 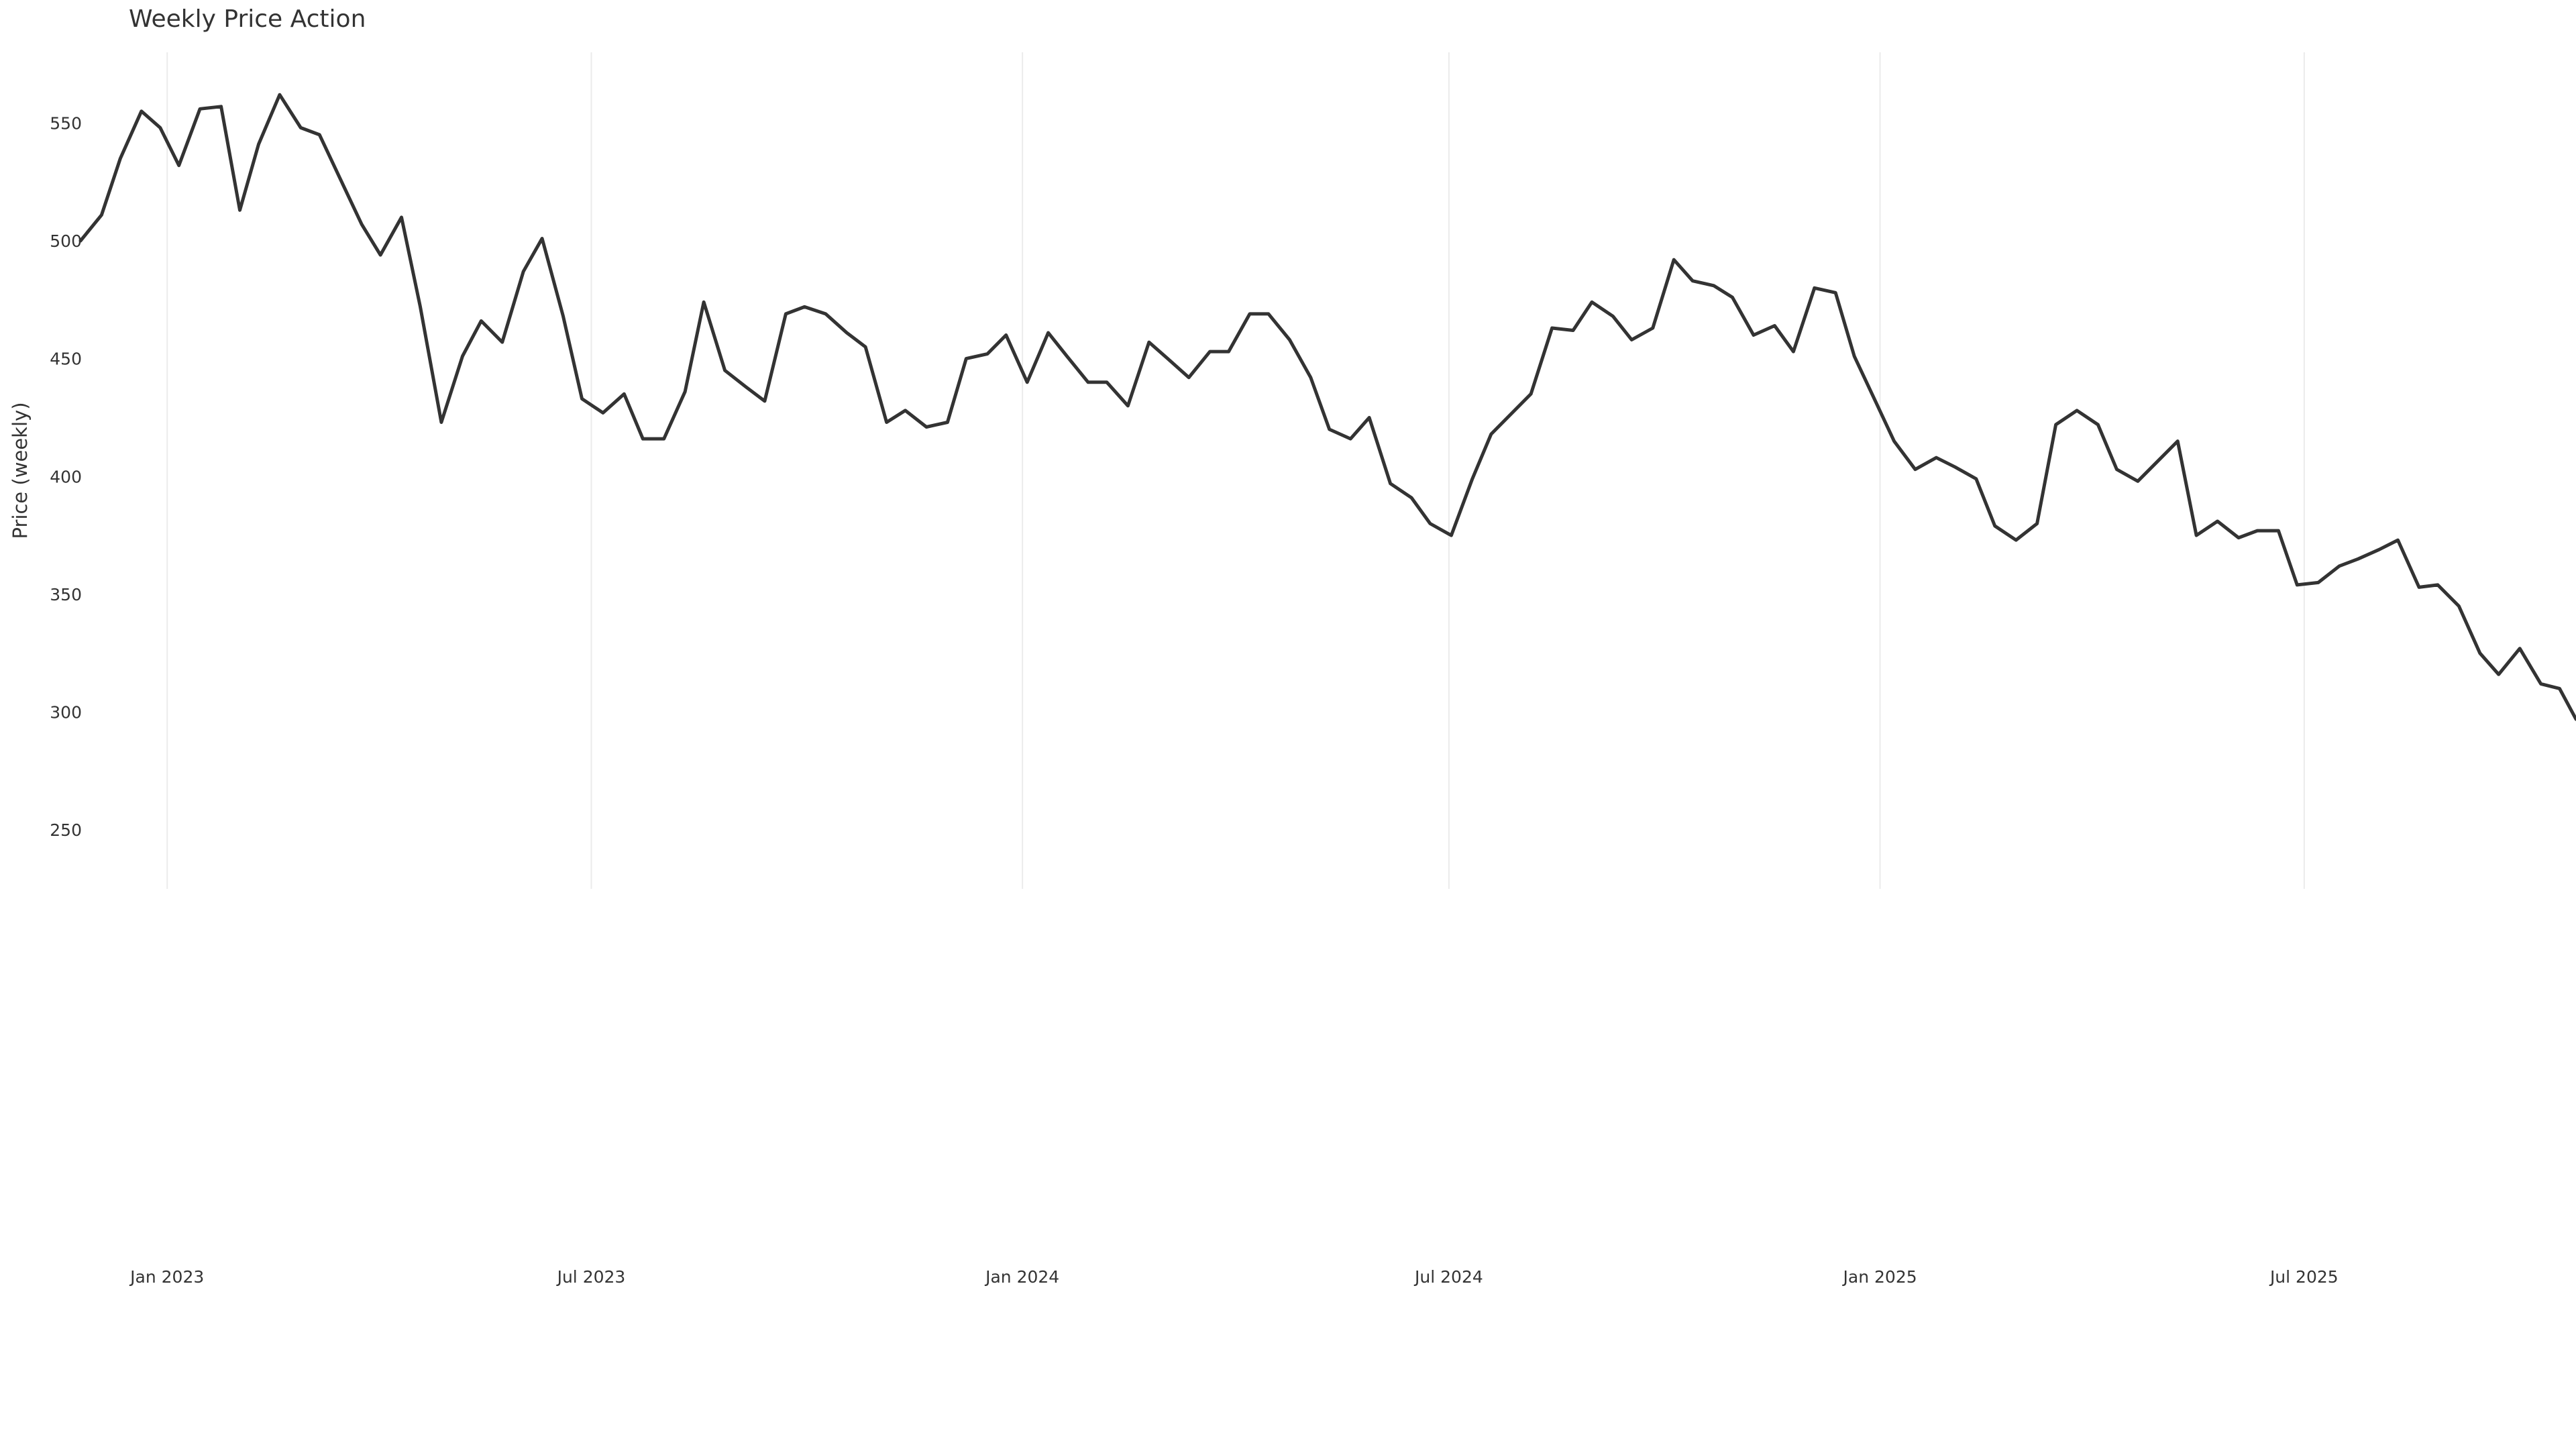 What do you see at coordinates (66, 476) in the screenshot?
I see `price-y-tick-label: 400` at bounding box center [66, 476].